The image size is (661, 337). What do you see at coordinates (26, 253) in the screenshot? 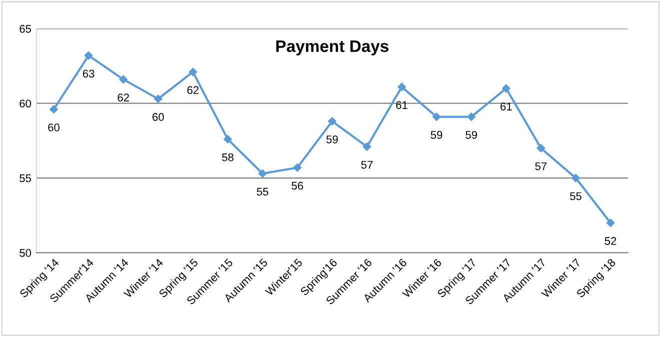
I see `y-tick-label: 50` at bounding box center [26, 253].